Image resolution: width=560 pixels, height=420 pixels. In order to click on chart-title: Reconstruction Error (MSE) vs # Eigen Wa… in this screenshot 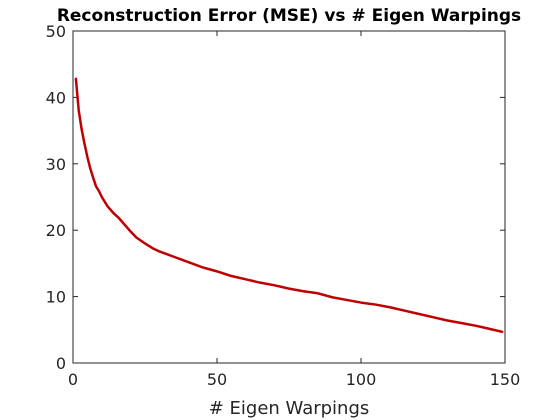, I will do `click(289, 16)`.